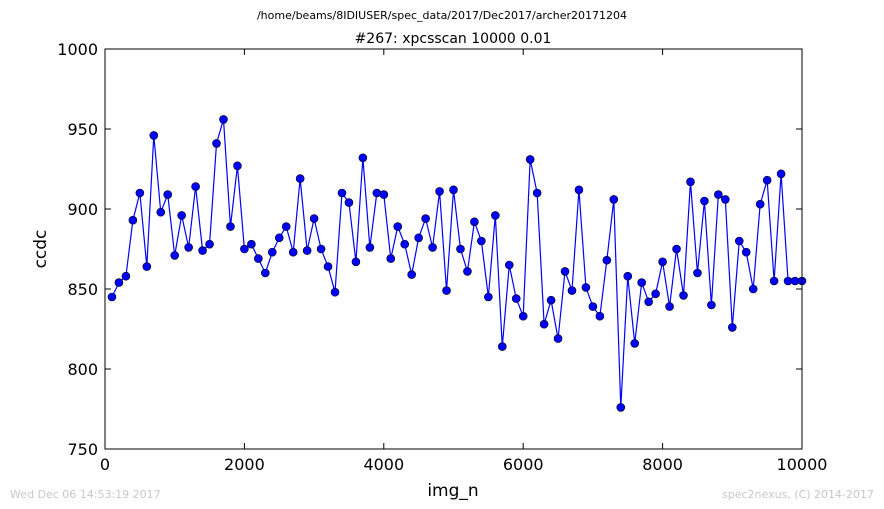  I want to click on y-tick-label: 950, so click(82, 129).